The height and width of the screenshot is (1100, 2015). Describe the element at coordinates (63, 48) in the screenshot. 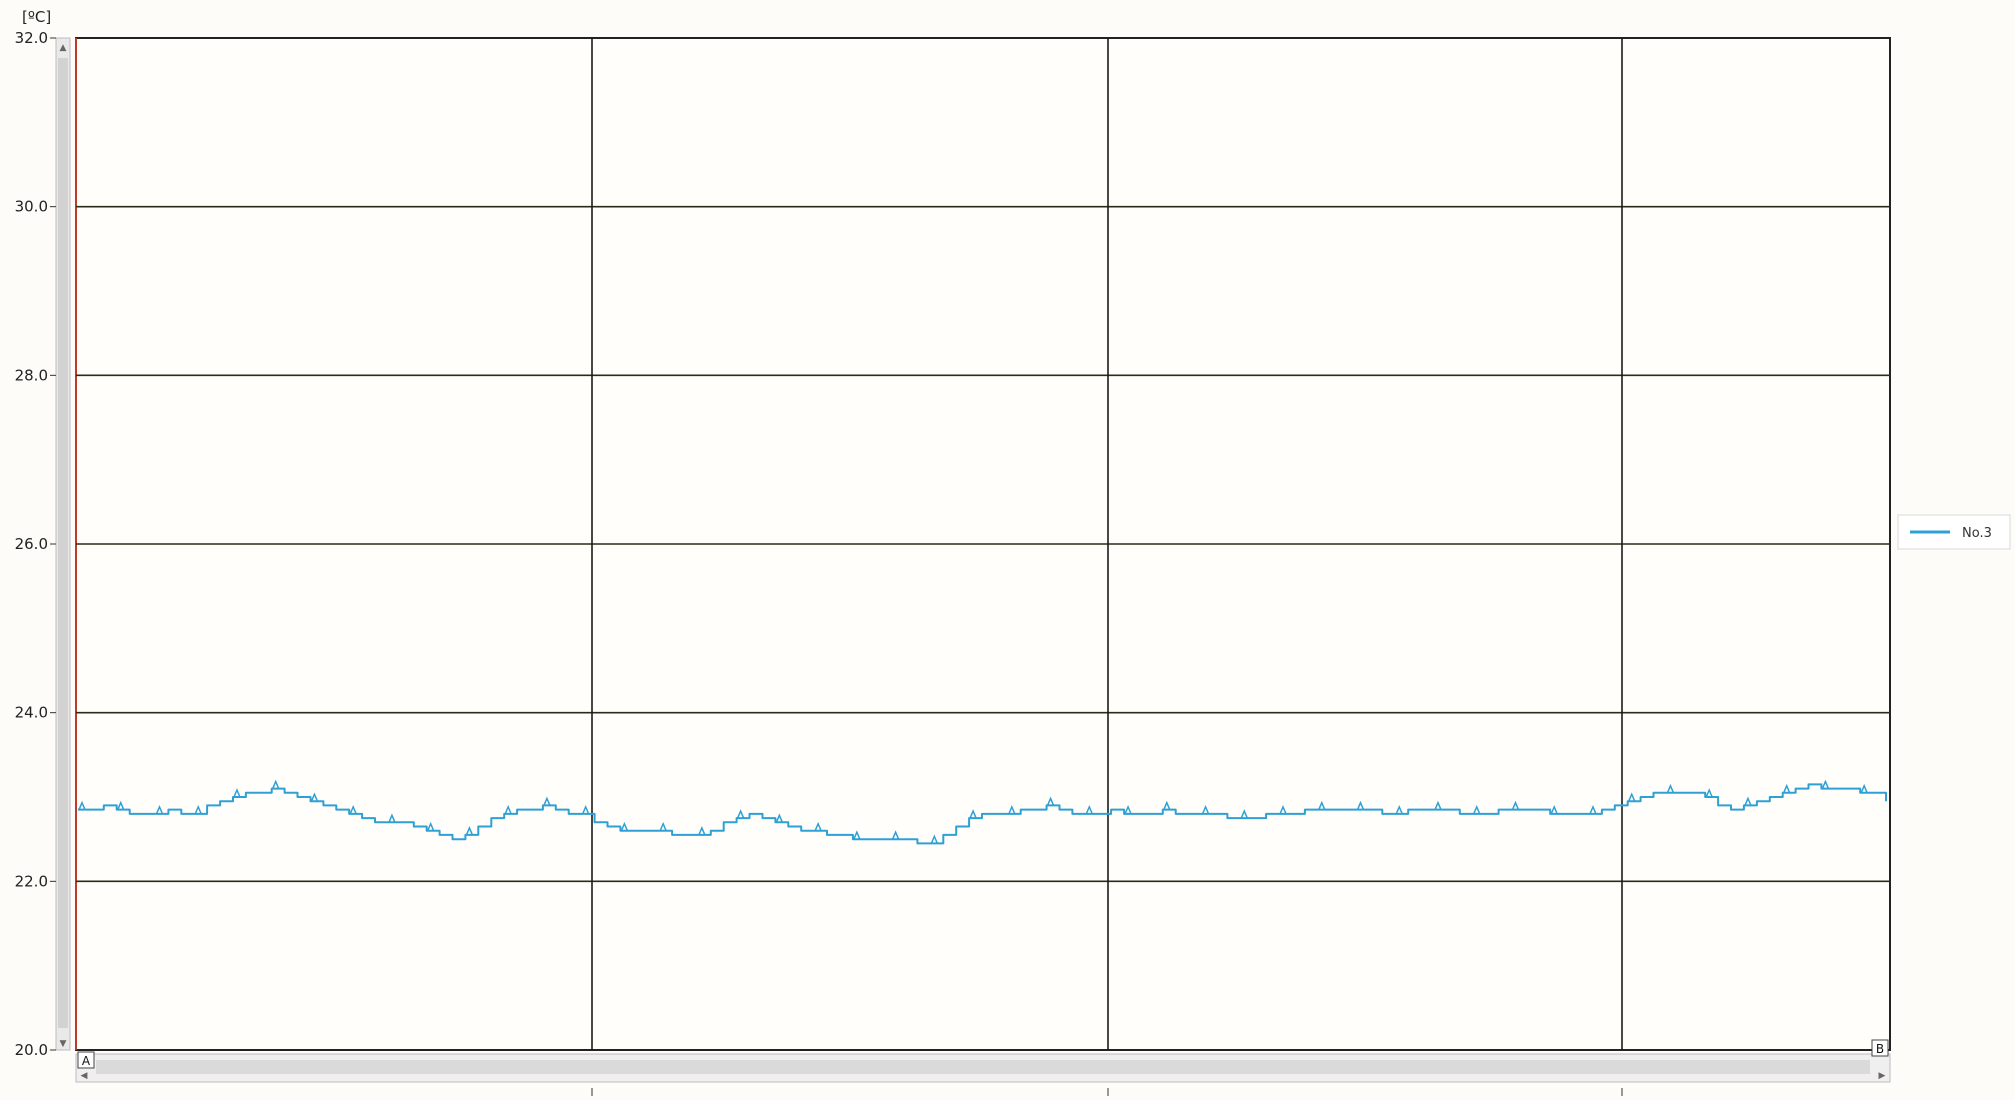

I see `scroll-up-arrow-icon: ▲` at that location.